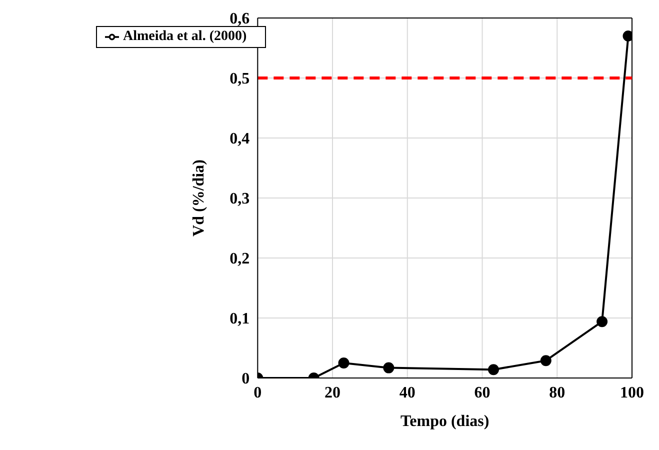 The image size is (659, 450). I want to click on y-tick-label: 0,4, so click(240, 139).